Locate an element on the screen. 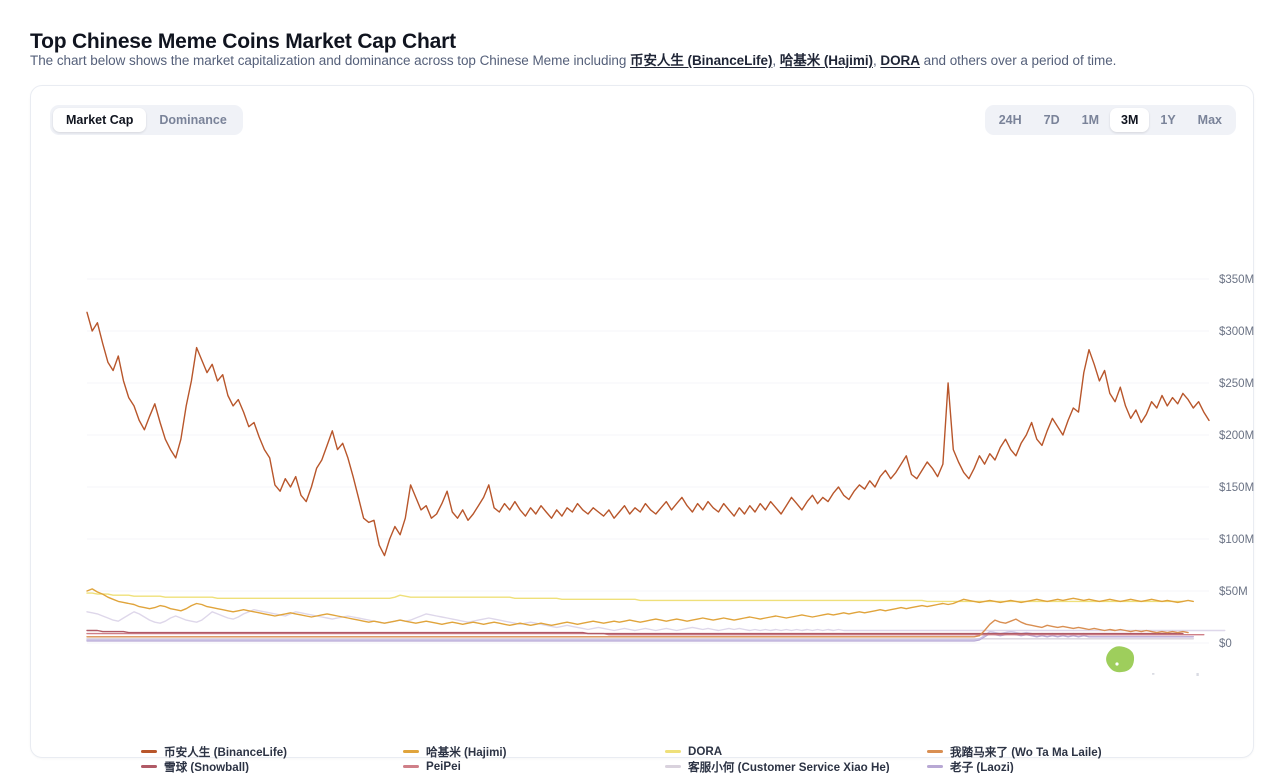 This screenshot has height=773, width=1280. legend-item: 币安人生 (BinanceLife) is located at coordinates (272, 751).